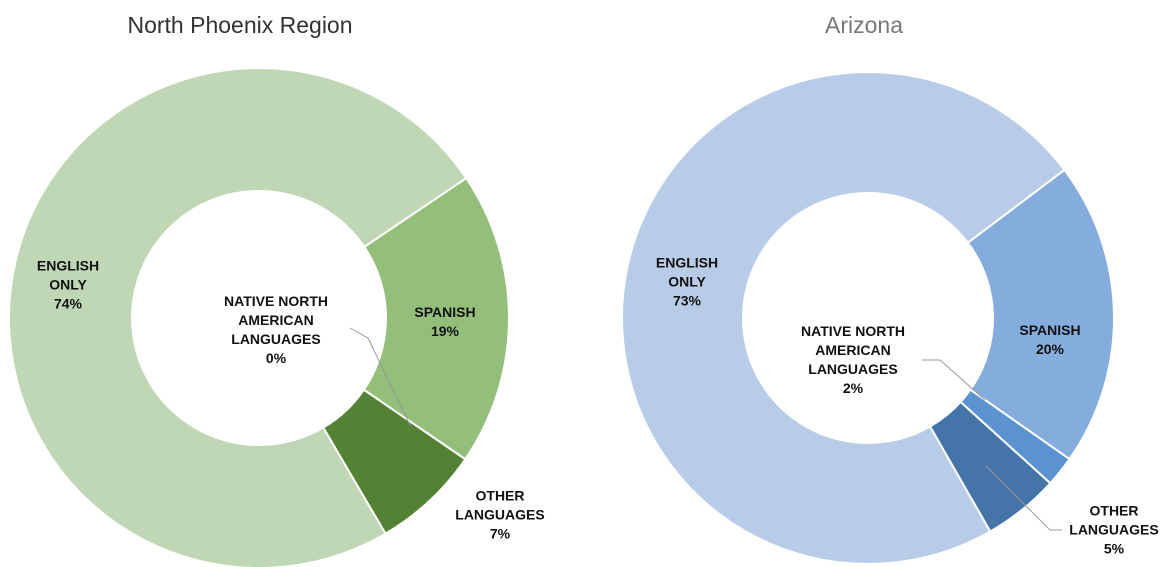 This screenshot has width=1171, height=567. What do you see at coordinates (1050, 349) in the screenshot?
I see `value-label: 20%` at bounding box center [1050, 349].